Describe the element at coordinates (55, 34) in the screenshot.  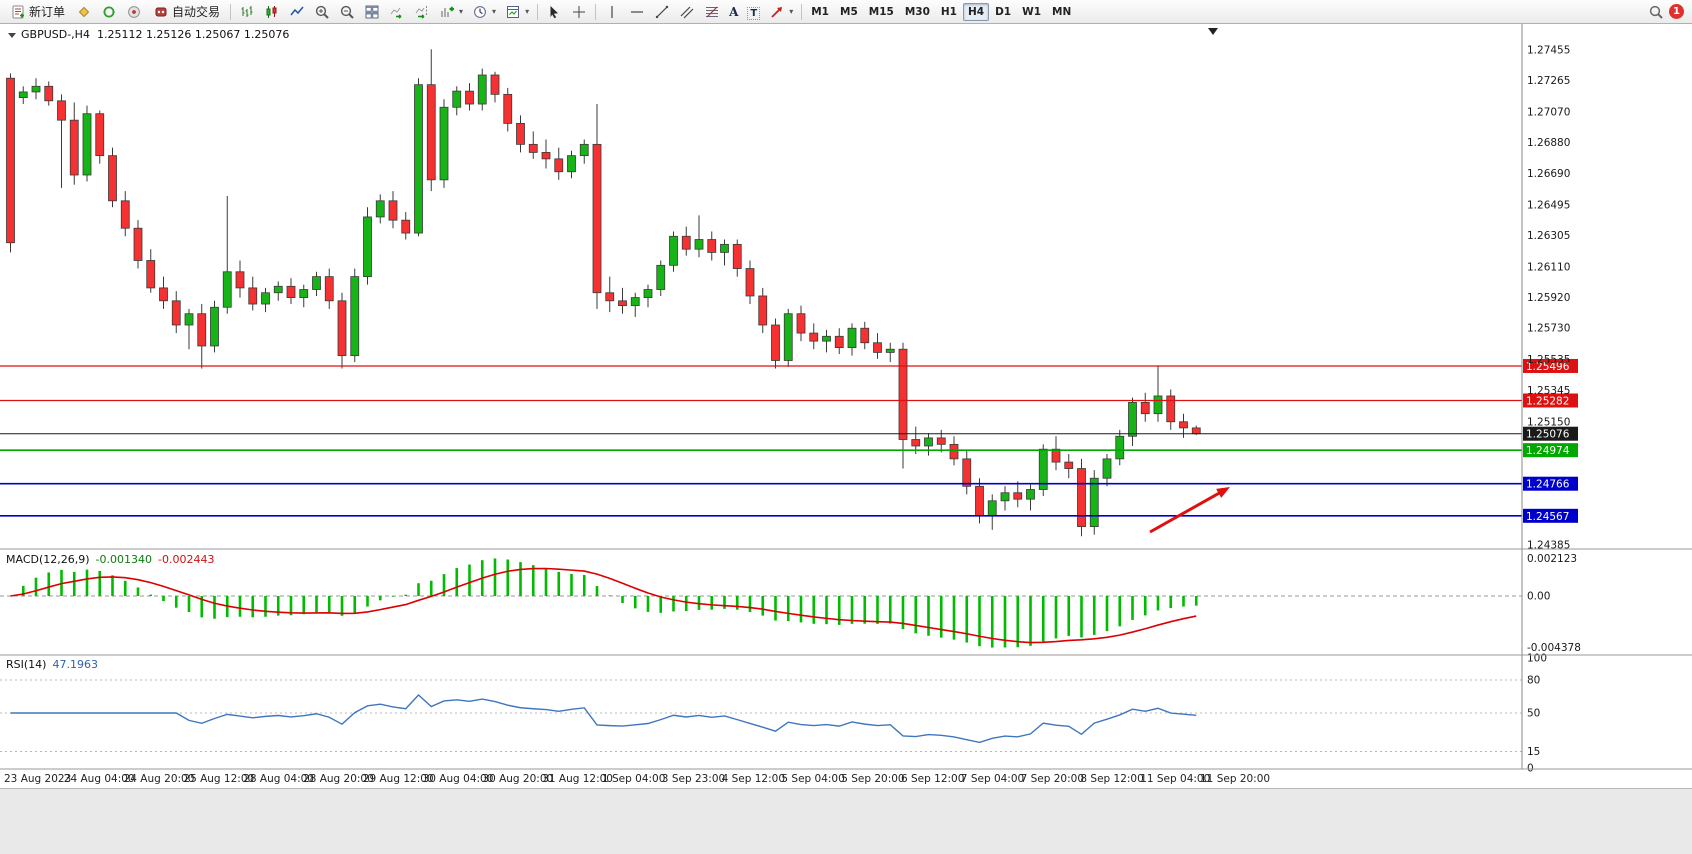
I see `symbol-period-label: GBPUSD-,H4` at that location.